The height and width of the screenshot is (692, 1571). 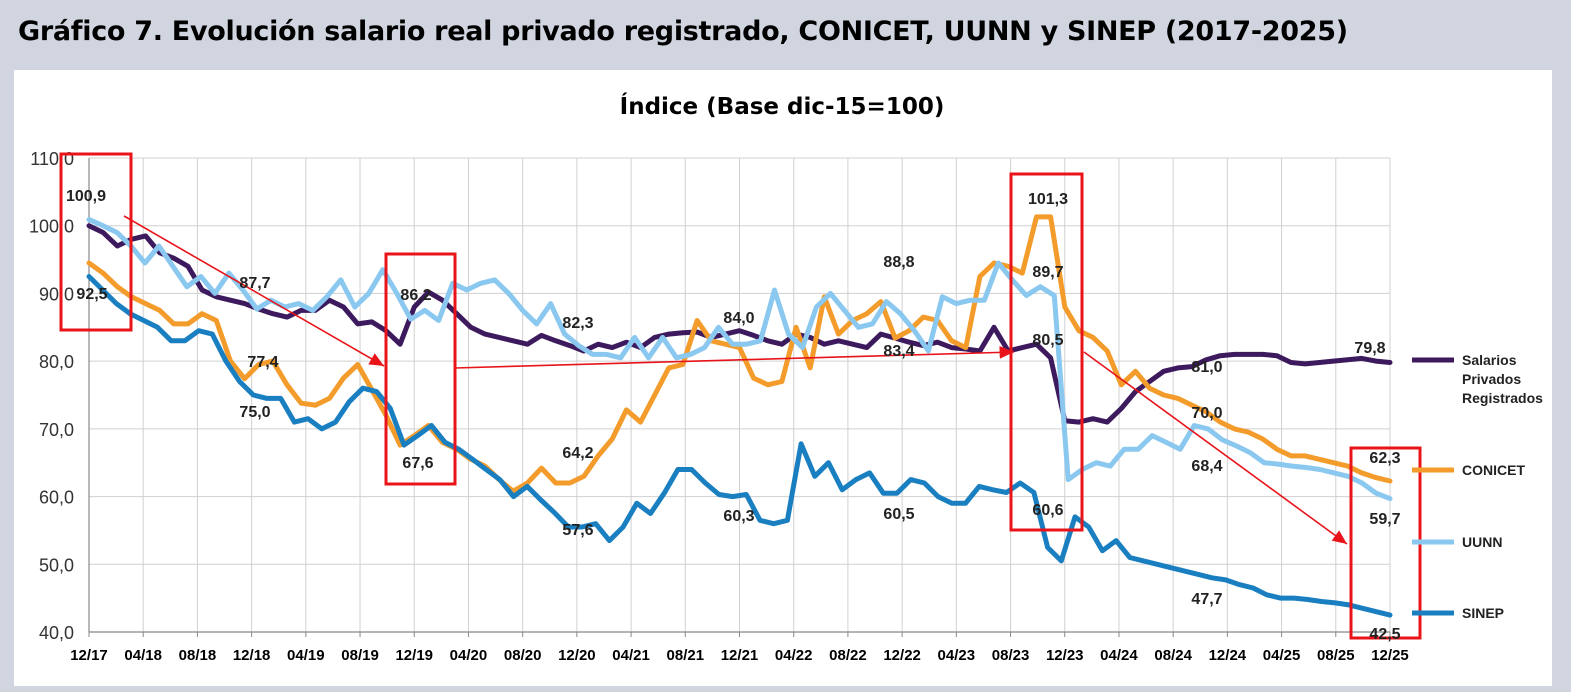 What do you see at coordinates (1206, 413) in the screenshot?
I see `data-label: 70,0` at bounding box center [1206, 413].